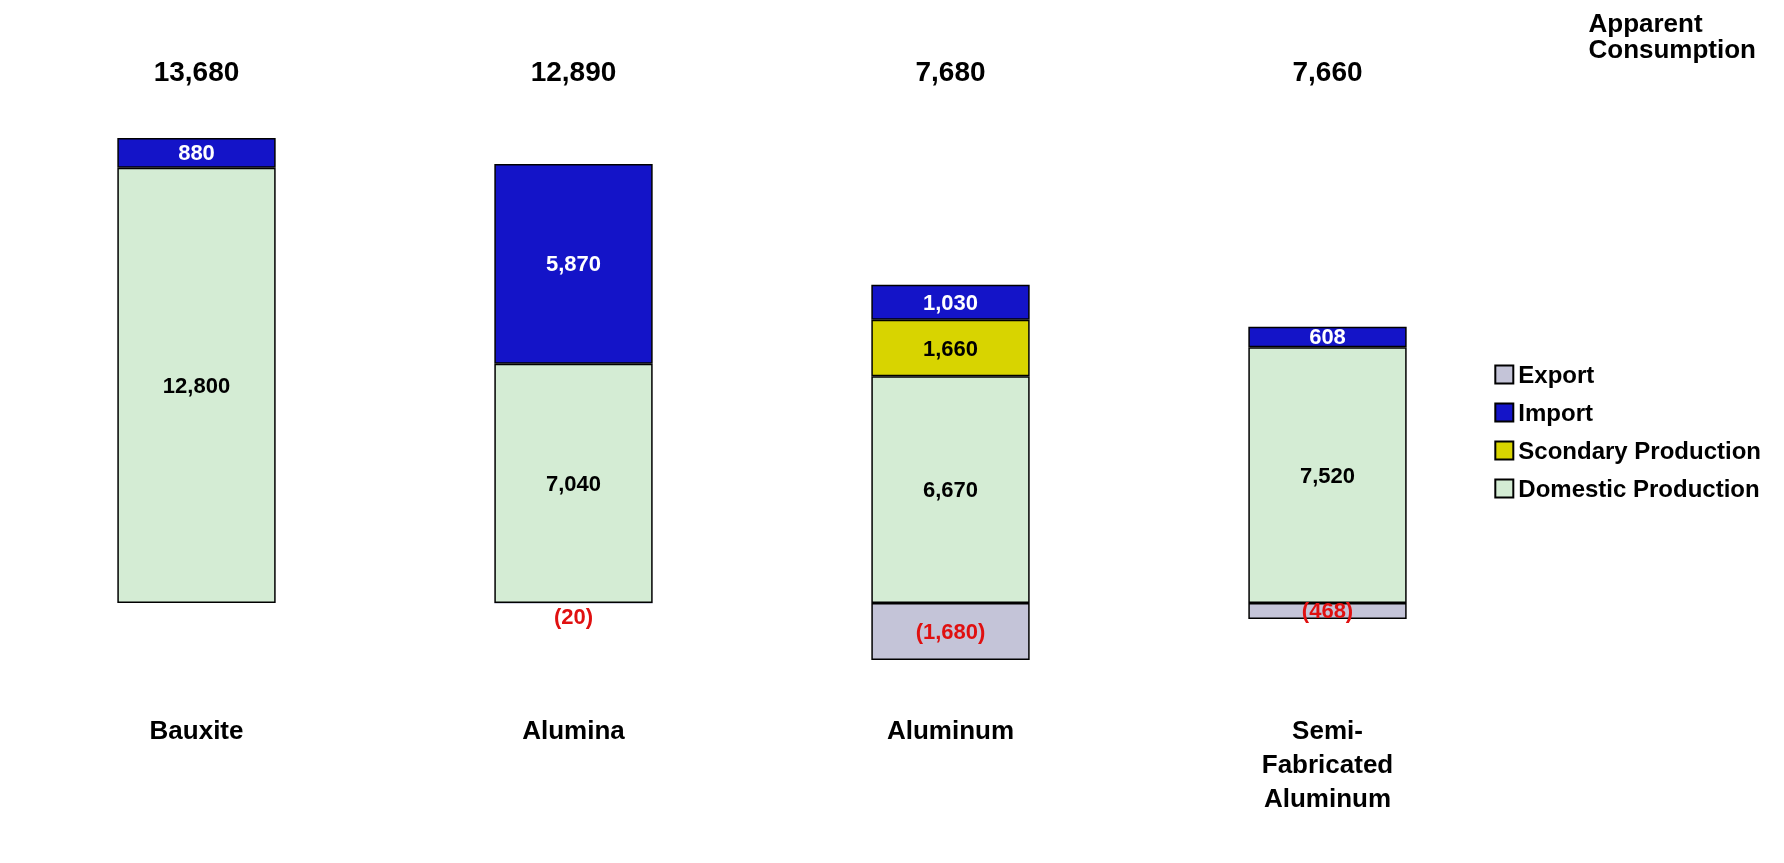 Image resolution: width=1784 pixels, height=863 pixels. I want to click on data-label: 880, so click(196, 153).